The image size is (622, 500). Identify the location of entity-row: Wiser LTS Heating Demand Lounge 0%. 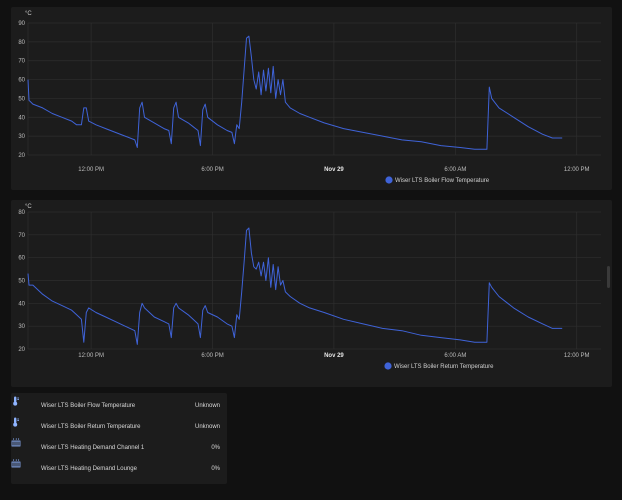
(119, 469).